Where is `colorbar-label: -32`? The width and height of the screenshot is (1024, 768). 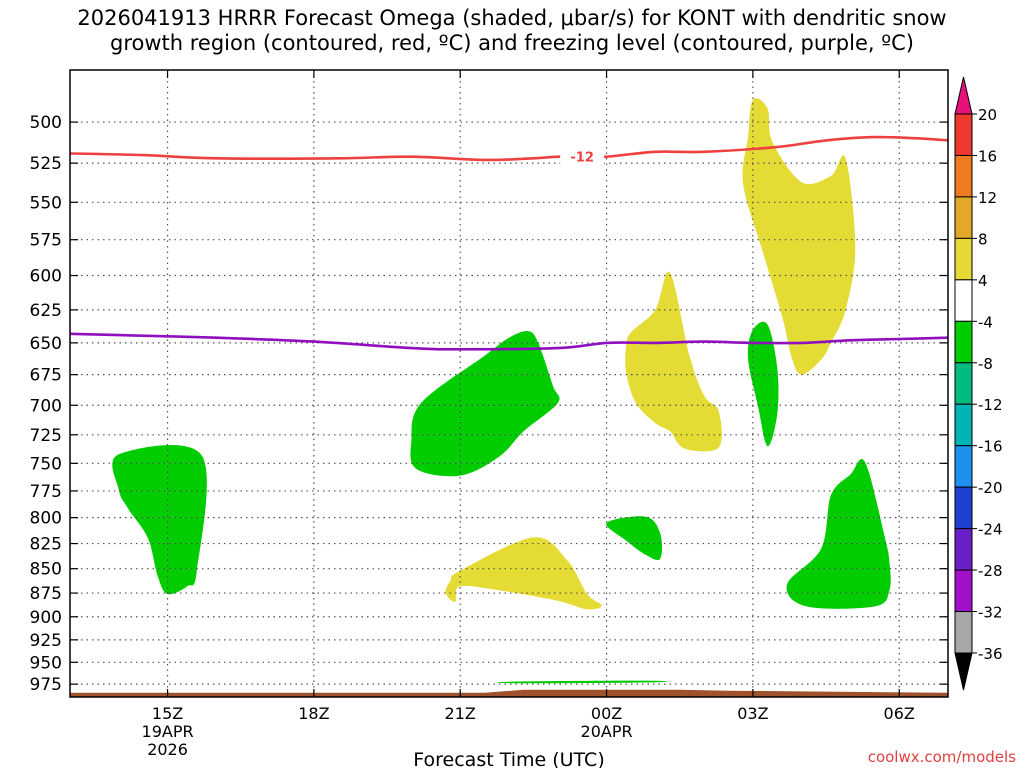 colorbar-label: -32 is located at coordinates (990, 613).